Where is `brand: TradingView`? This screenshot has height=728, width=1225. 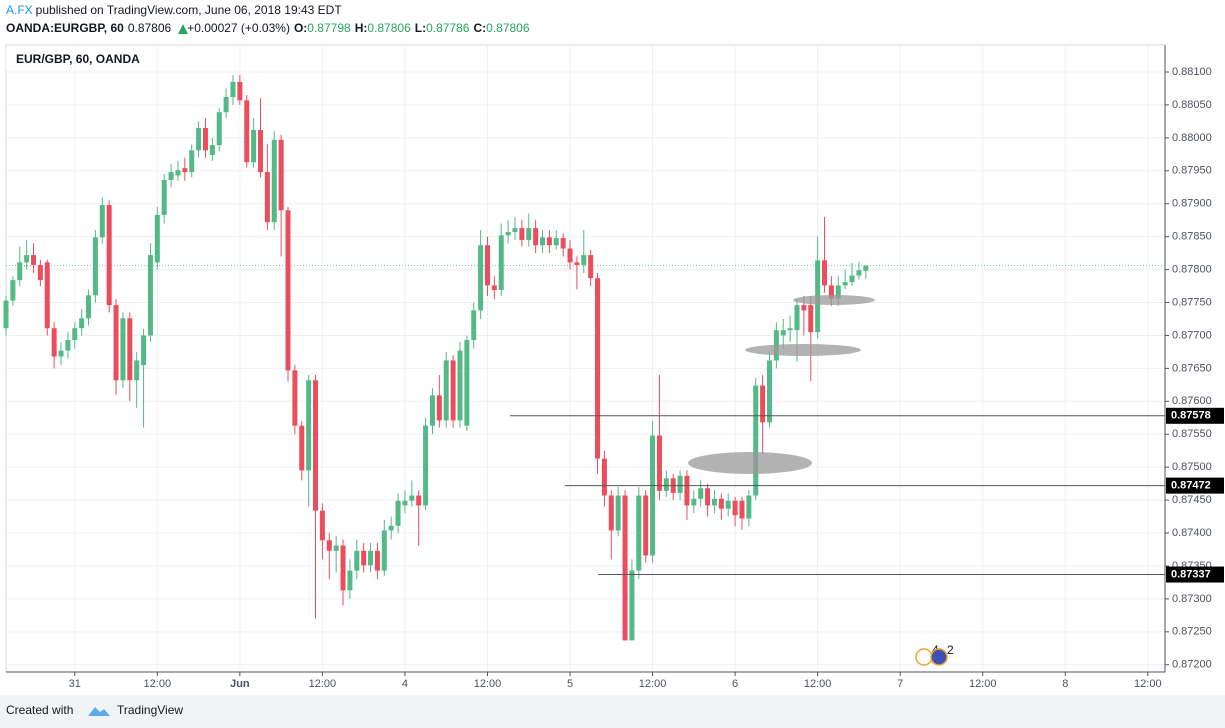
brand: TradingView is located at coordinates (150, 710).